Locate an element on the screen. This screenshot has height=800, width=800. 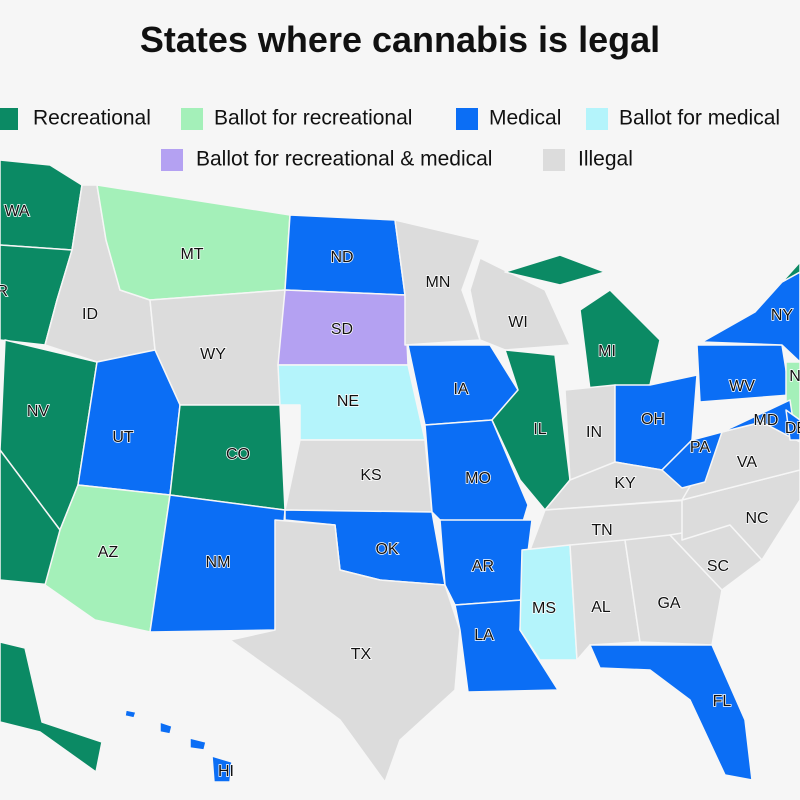
state-label: KY is located at coordinates (625, 483).